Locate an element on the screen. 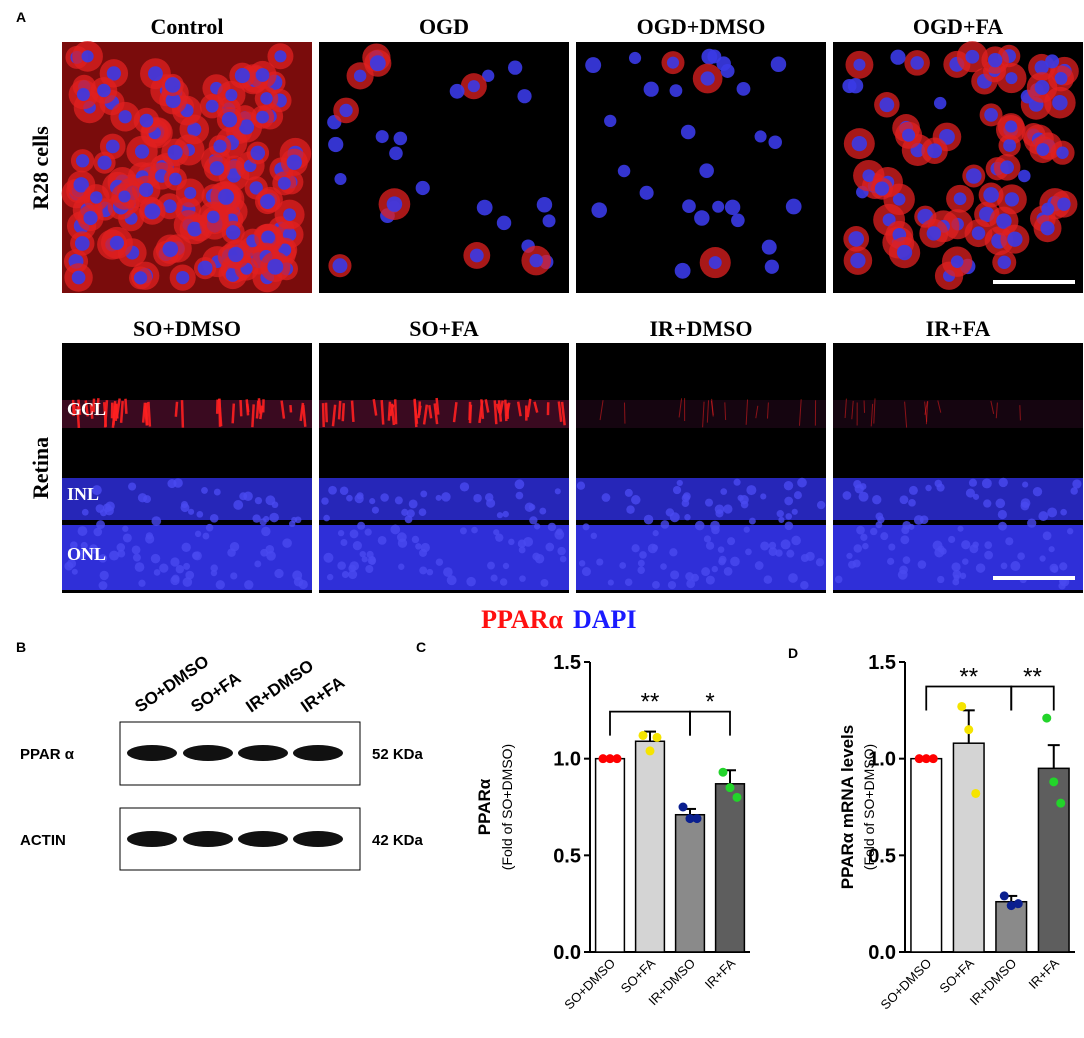 The width and height of the screenshot is (1084, 1038). y-tick-label: 1.0 is located at coordinates (567, 760).